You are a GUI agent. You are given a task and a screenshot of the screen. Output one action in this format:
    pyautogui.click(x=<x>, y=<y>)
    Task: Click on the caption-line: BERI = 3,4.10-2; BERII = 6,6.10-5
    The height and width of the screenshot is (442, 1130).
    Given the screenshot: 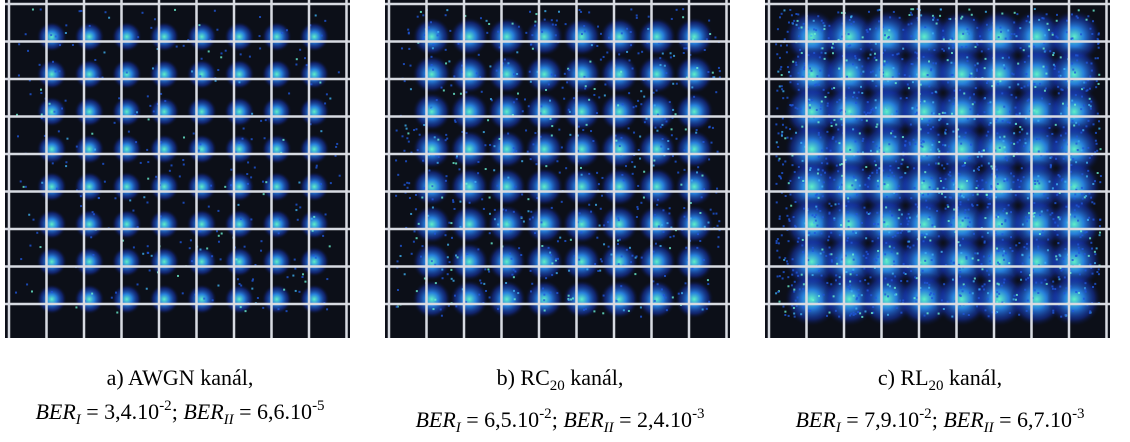 What is the action you would take?
    pyautogui.click(x=187, y=413)
    